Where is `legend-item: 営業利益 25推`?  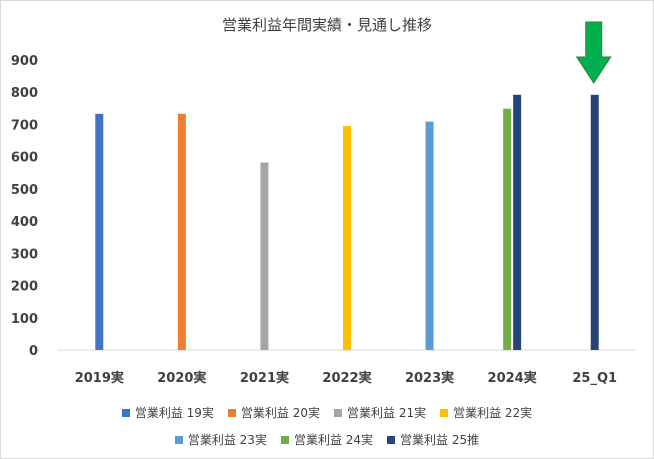 legend-item: 営業利益 25推 is located at coordinates (433, 439).